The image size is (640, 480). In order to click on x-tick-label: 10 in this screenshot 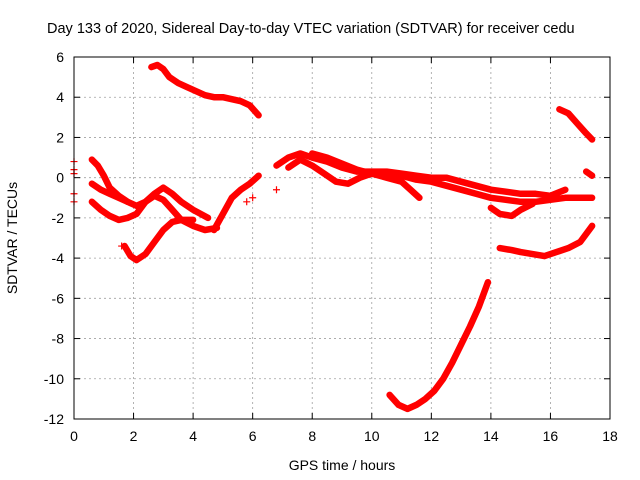, I will do `click(372, 436)`.